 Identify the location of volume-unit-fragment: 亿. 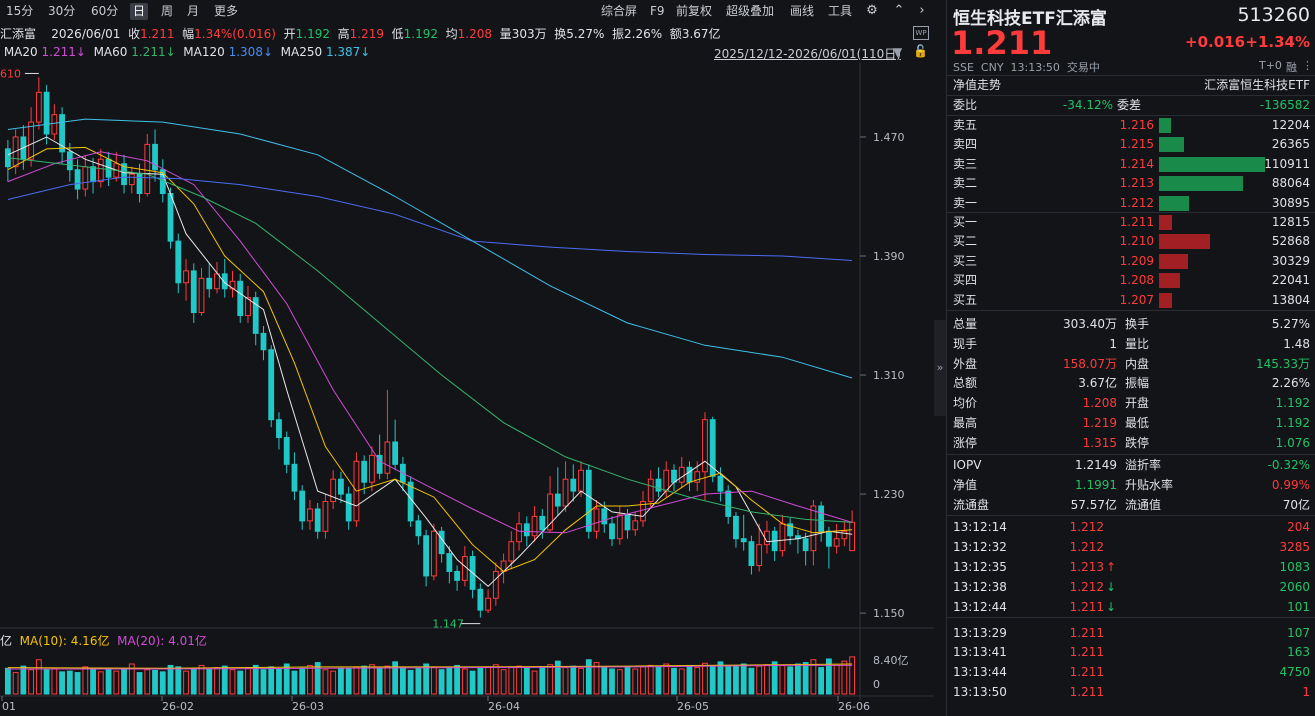
(6, 641).